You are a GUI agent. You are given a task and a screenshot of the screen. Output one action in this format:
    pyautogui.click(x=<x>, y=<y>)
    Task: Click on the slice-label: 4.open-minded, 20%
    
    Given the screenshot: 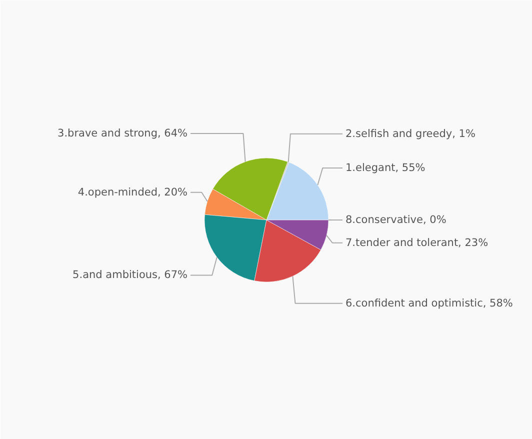 What is the action you would take?
    pyautogui.click(x=133, y=192)
    